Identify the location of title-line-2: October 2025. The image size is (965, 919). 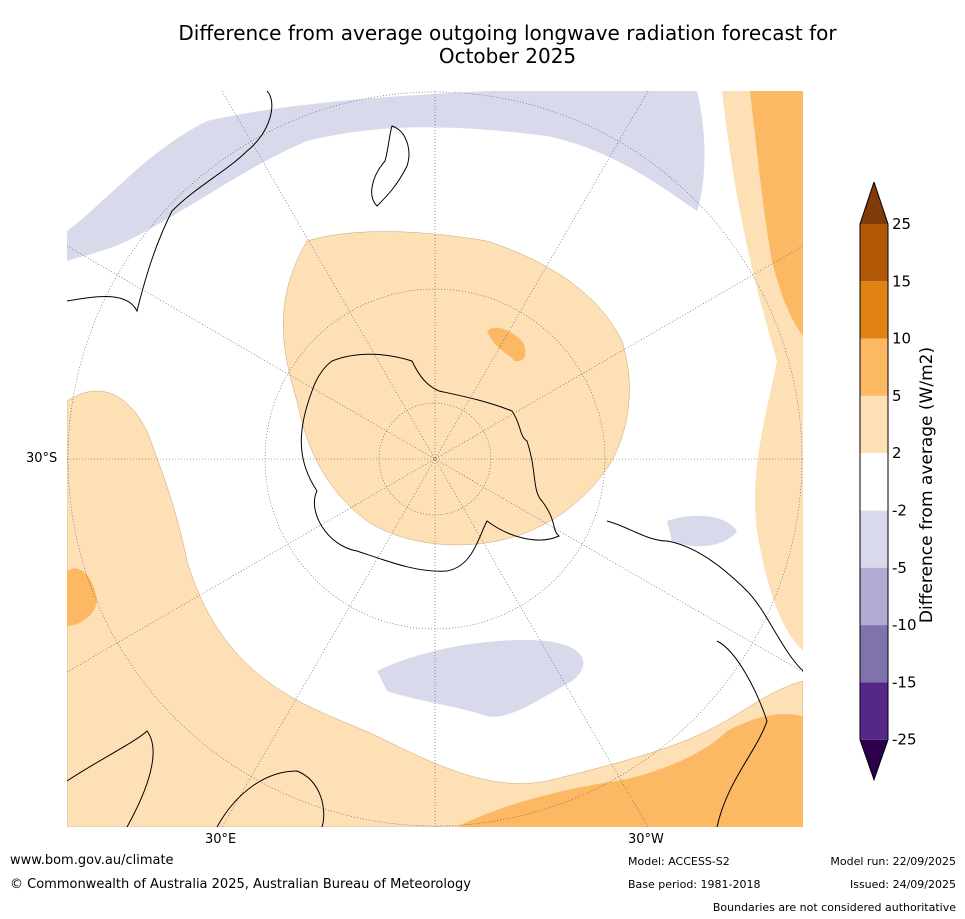
(507, 56).